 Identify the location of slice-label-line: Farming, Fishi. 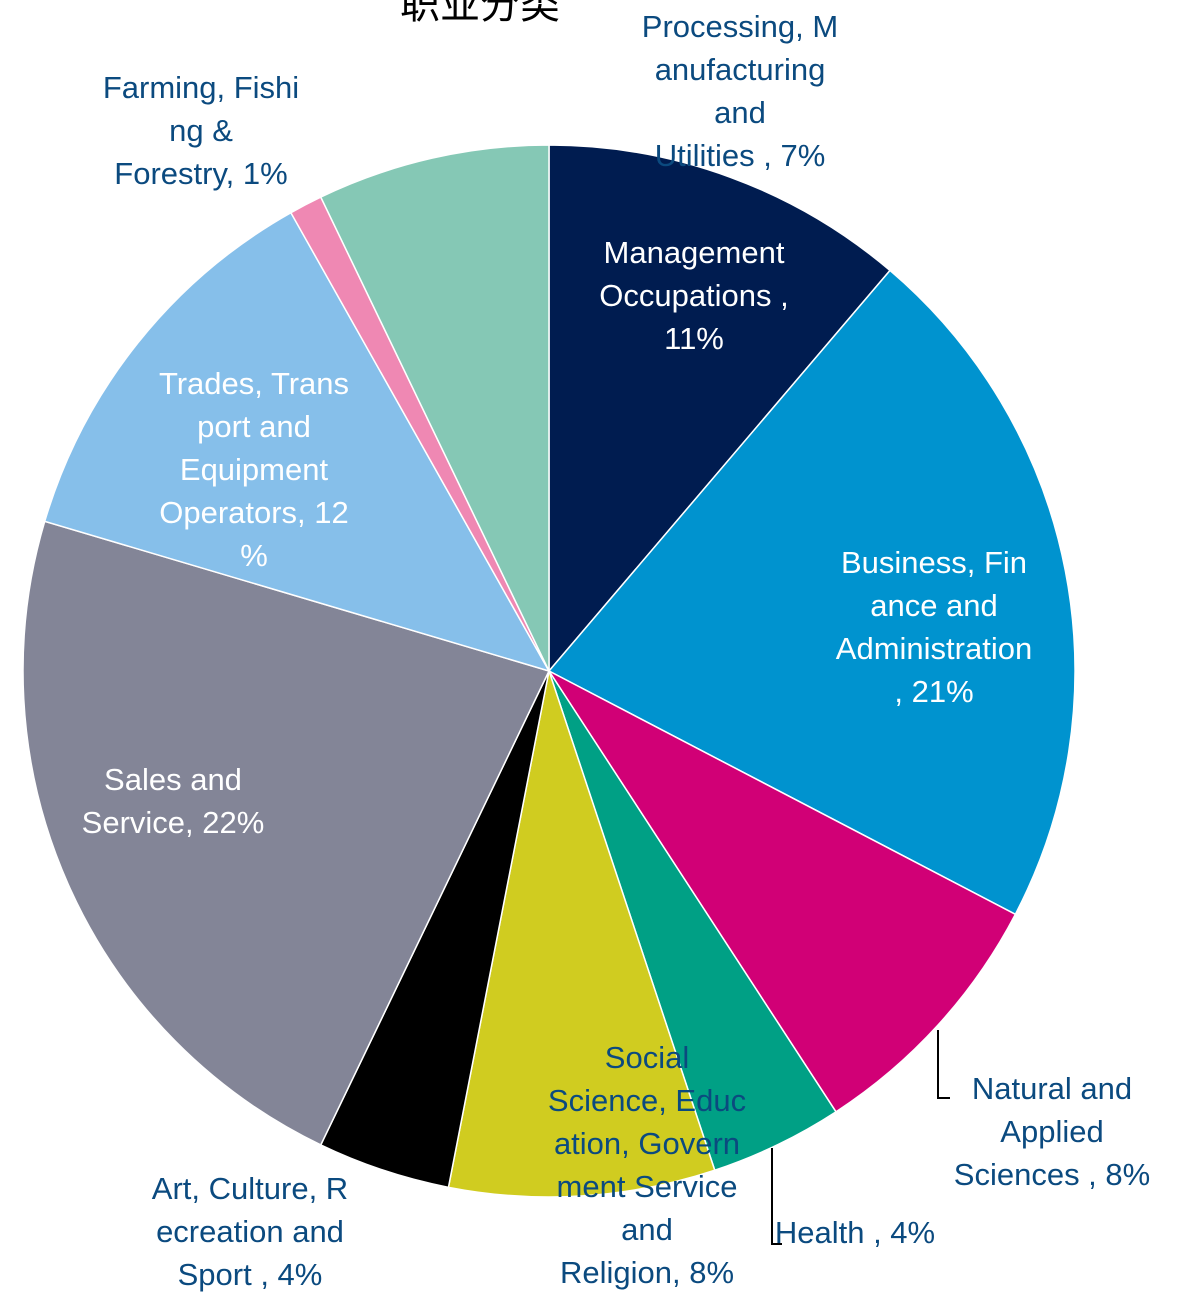
(201, 87).